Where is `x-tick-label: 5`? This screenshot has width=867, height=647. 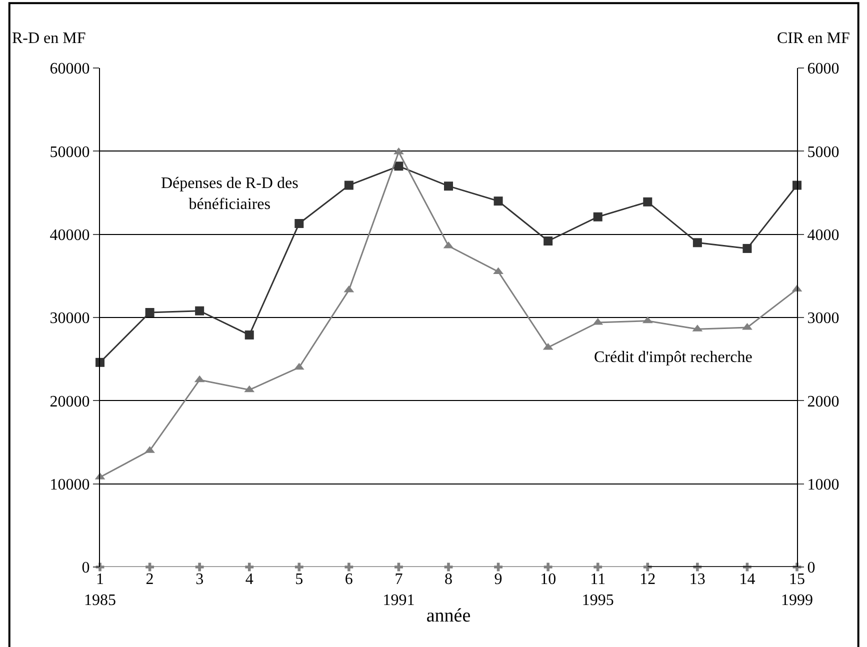 x-tick-label: 5 is located at coordinates (299, 579).